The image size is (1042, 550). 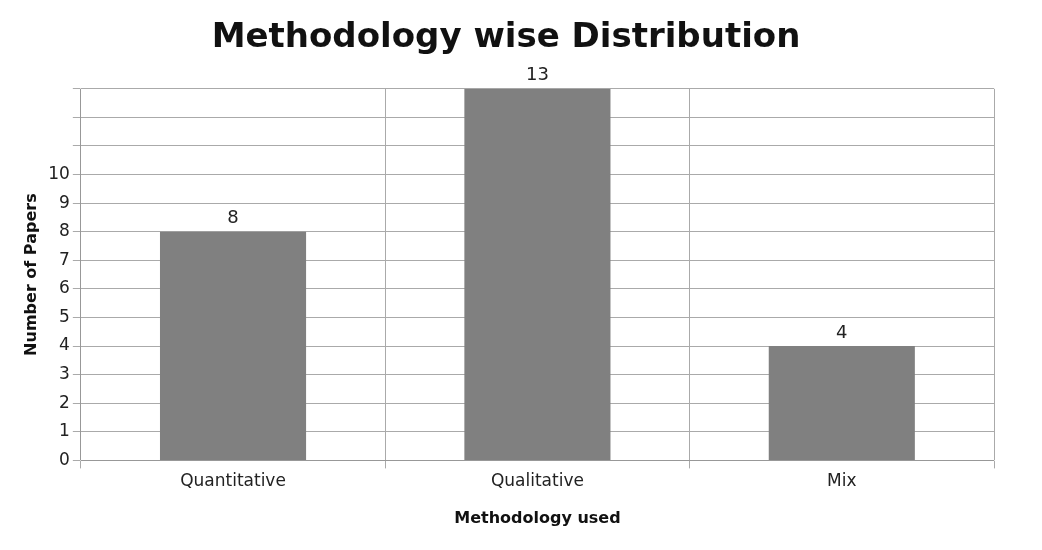 What do you see at coordinates (64, 287) in the screenshot?
I see `y-tick-label: 6` at bounding box center [64, 287].